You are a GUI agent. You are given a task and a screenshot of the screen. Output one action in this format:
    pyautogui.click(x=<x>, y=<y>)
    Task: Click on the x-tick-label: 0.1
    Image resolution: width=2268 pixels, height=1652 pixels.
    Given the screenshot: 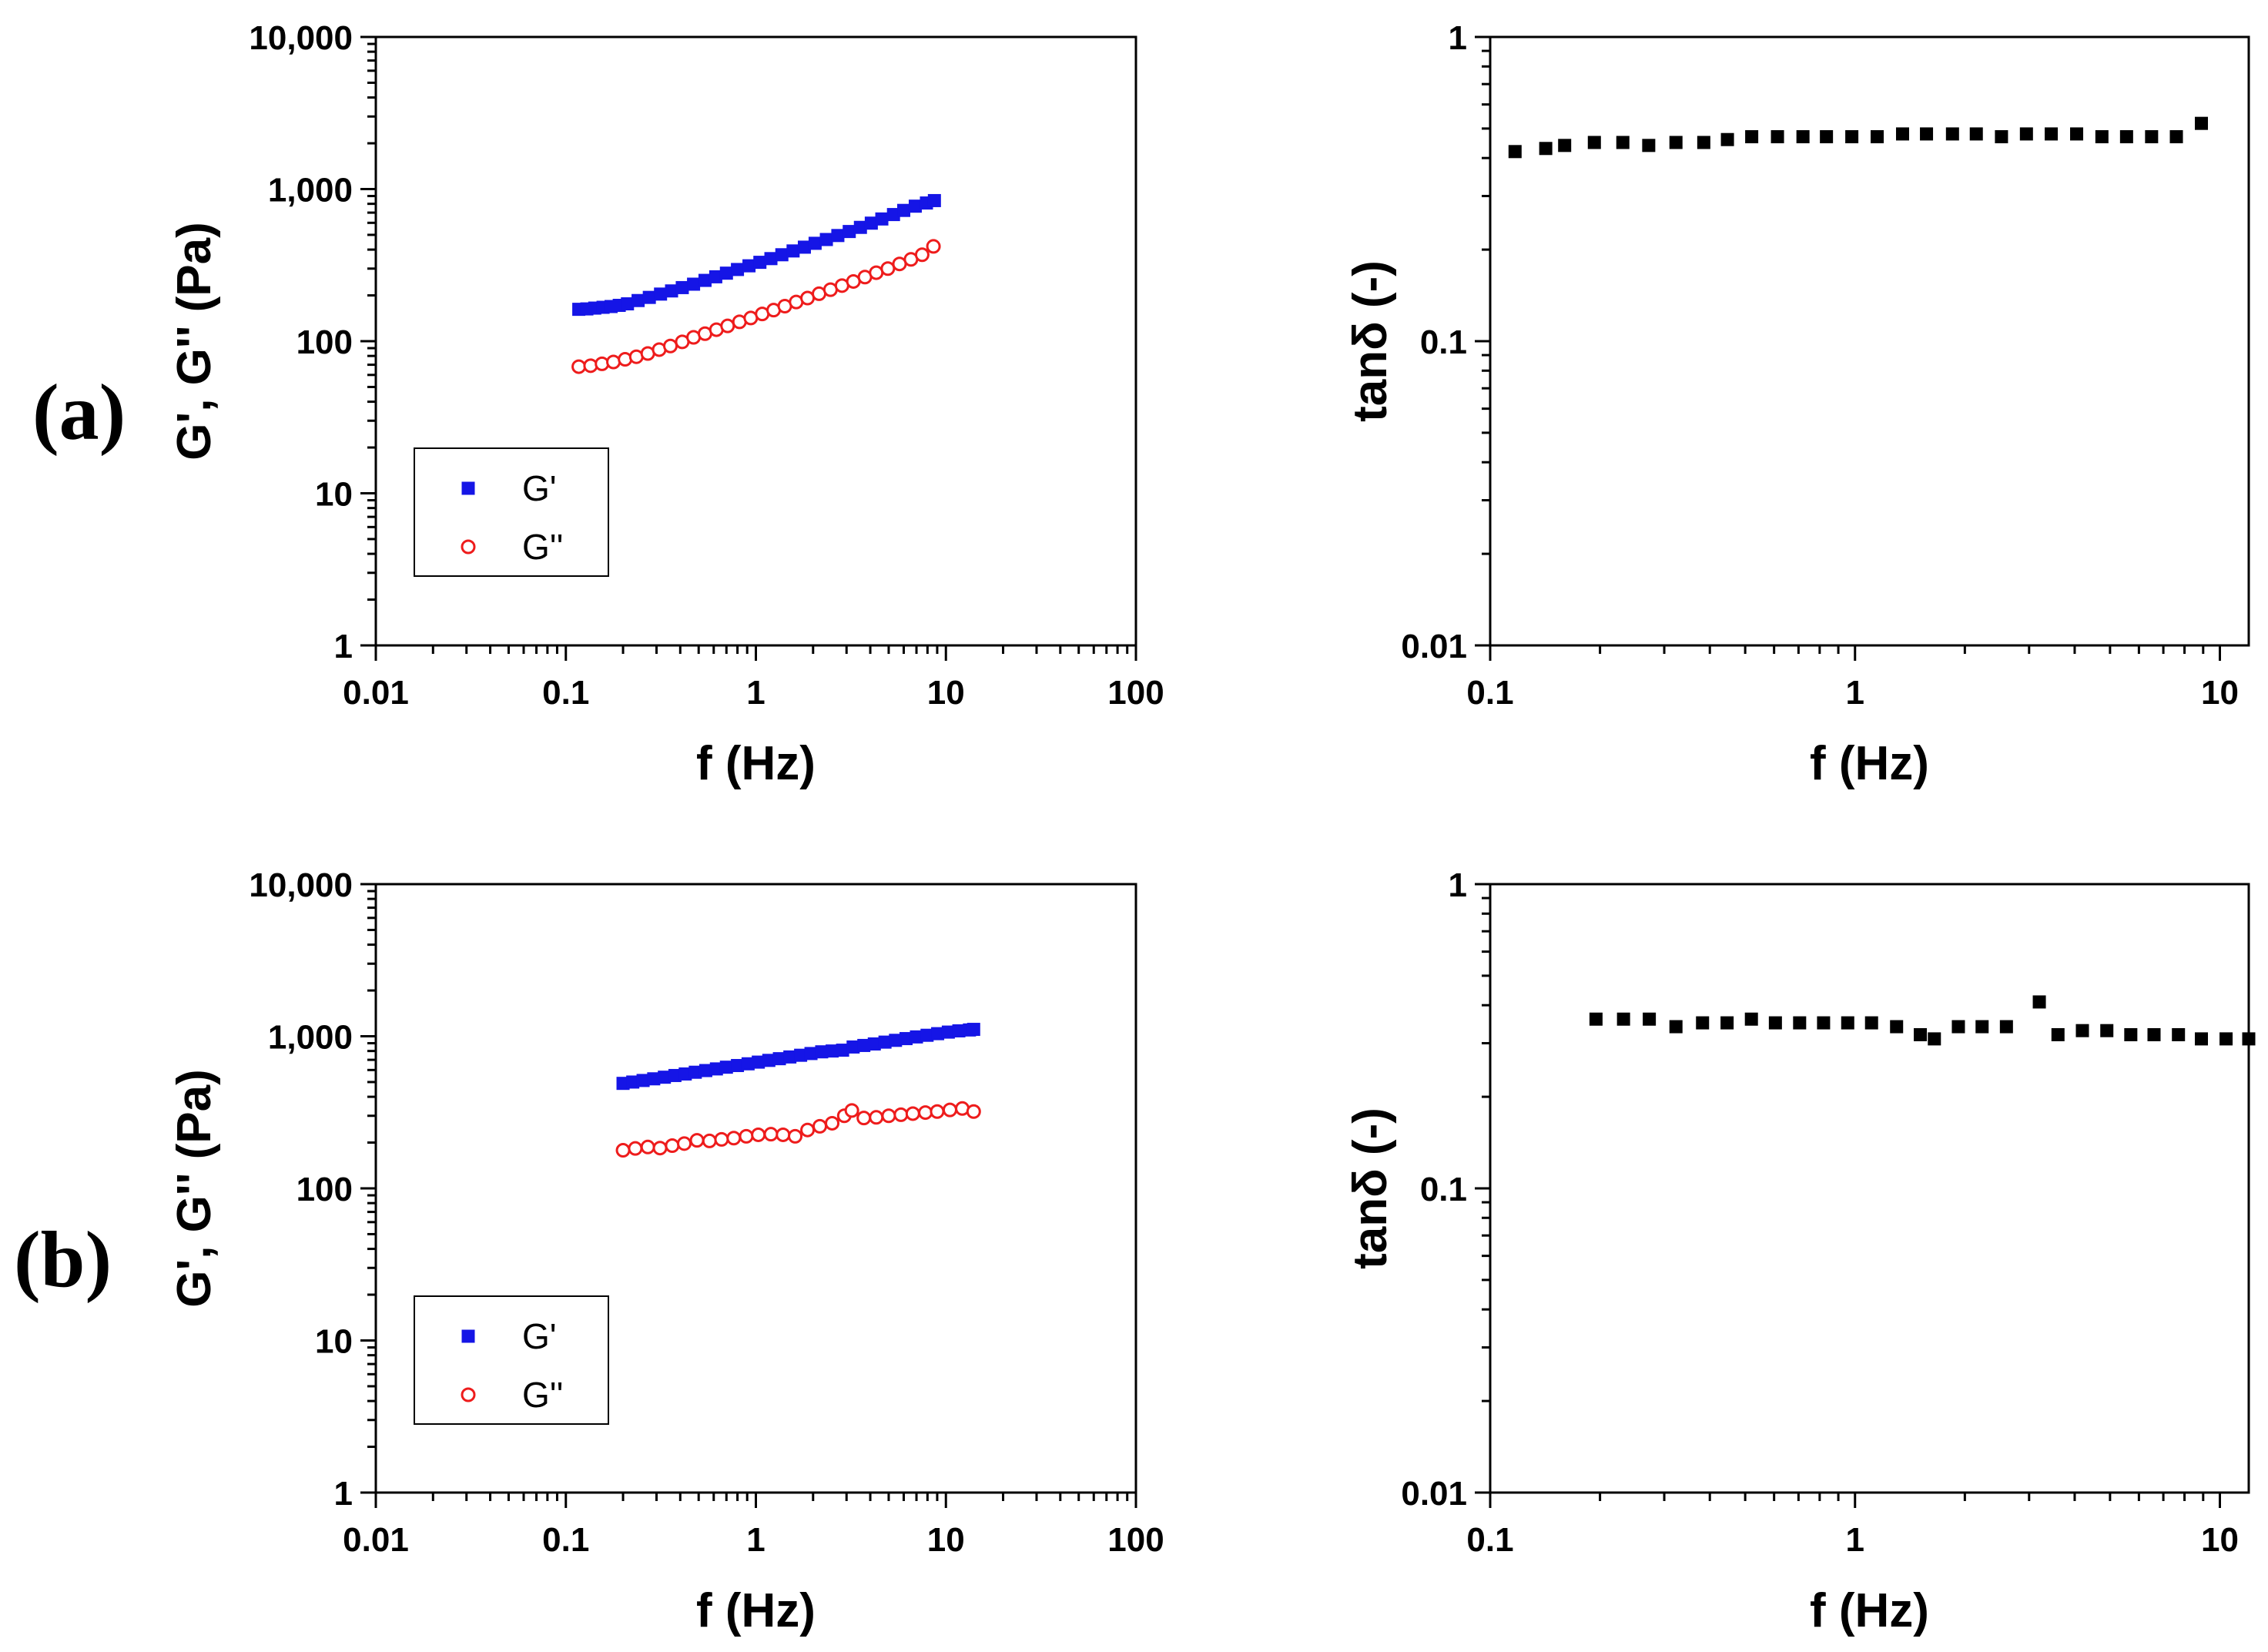 What is the action you would take?
    pyautogui.click(x=1489, y=693)
    